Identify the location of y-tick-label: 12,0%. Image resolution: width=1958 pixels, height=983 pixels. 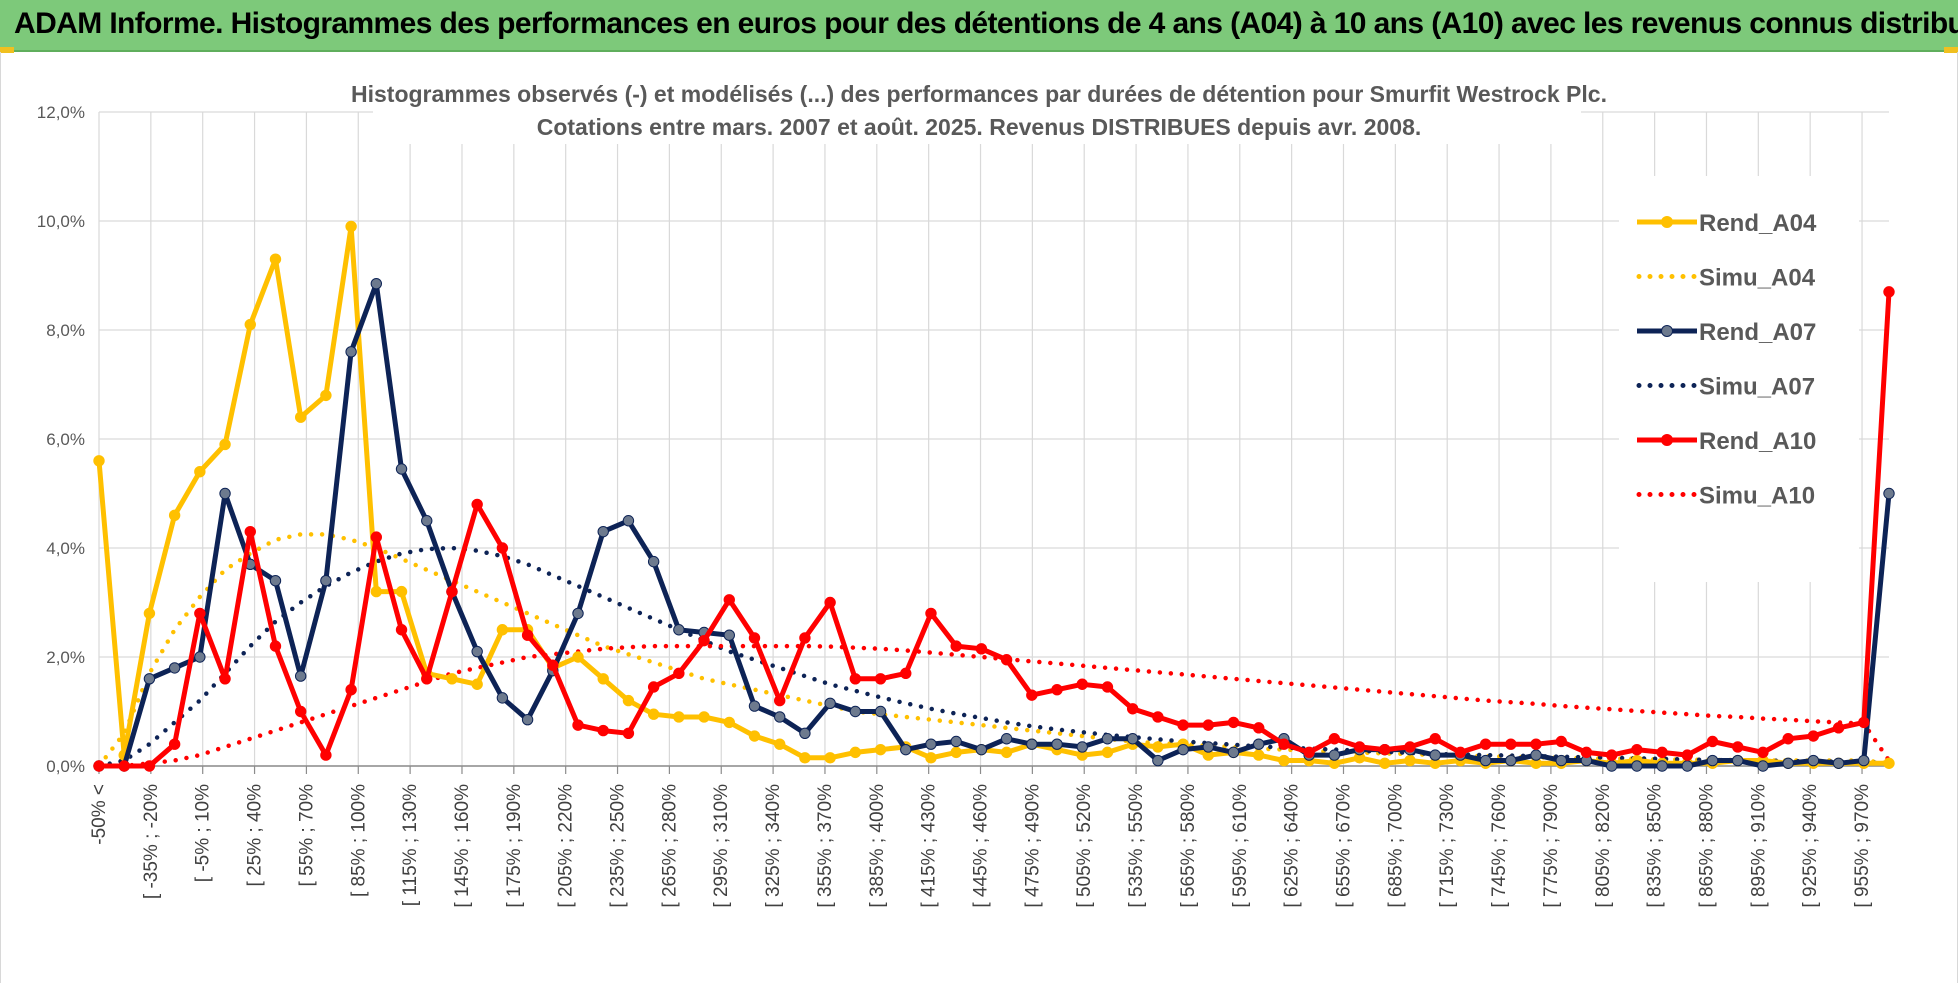
(61, 112).